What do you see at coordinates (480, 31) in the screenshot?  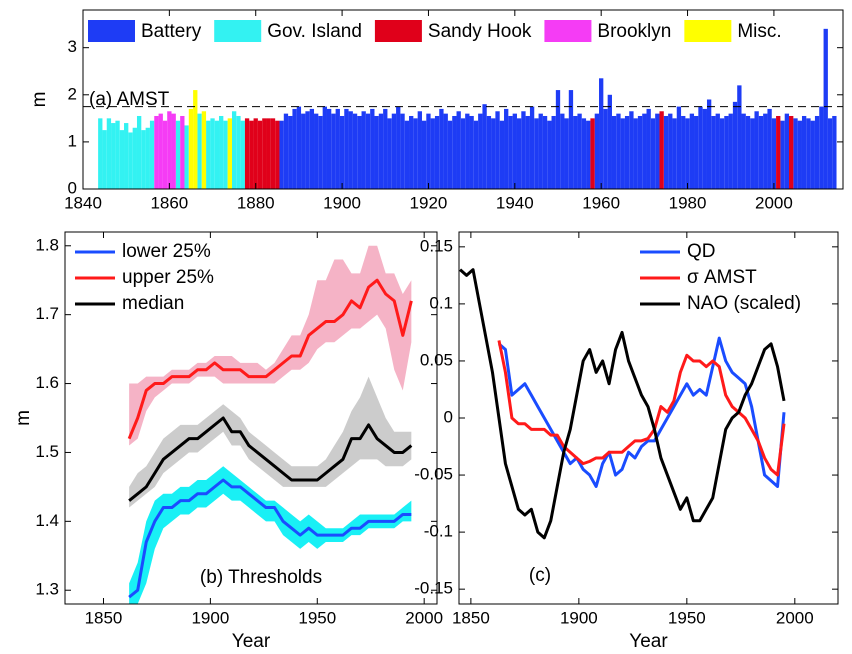 I see `legend-label: Sandy Hook` at bounding box center [480, 31].